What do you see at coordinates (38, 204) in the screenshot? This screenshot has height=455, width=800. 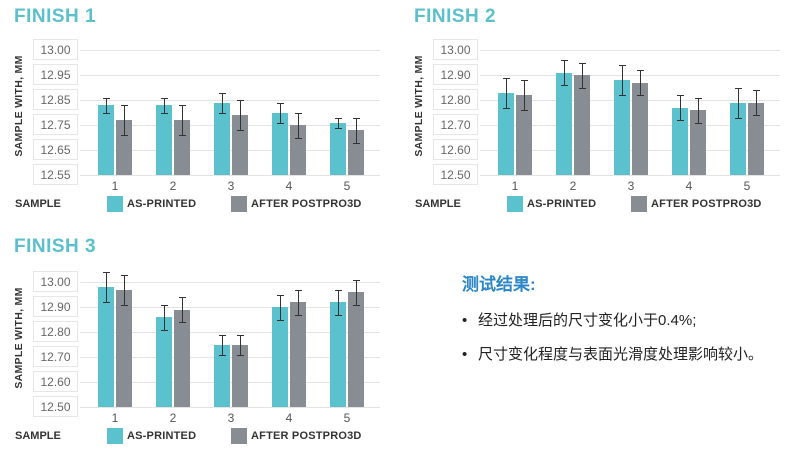 I see `x-axis-label: SAMPLE` at bounding box center [38, 204].